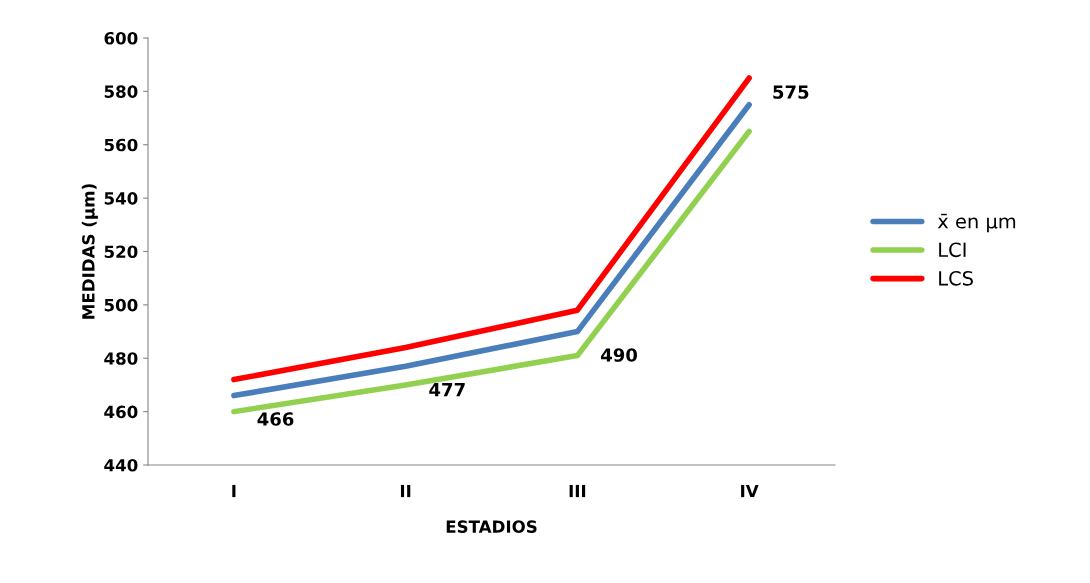  What do you see at coordinates (121, 91) in the screenshot?
I see `y-tick-label: 580` at bounding box center [121, 91].